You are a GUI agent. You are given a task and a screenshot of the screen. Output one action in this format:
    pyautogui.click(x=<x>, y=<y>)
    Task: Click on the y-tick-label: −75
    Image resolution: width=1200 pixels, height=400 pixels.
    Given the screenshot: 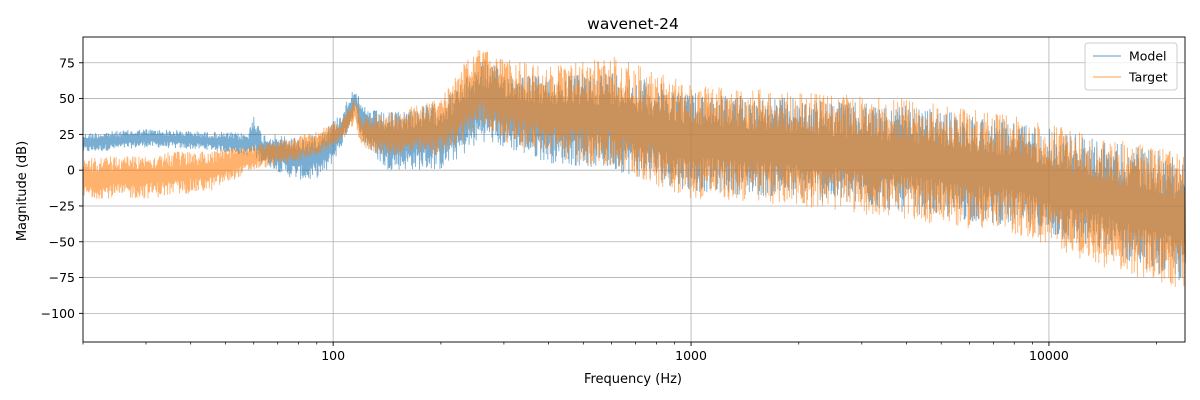 What is the action you would take?
    pyautogui.click(x=62, y=277)
    